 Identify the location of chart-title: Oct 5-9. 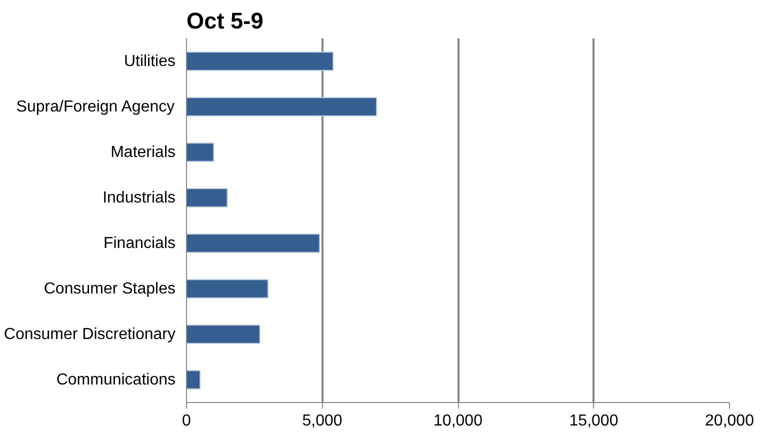
(225, 21).